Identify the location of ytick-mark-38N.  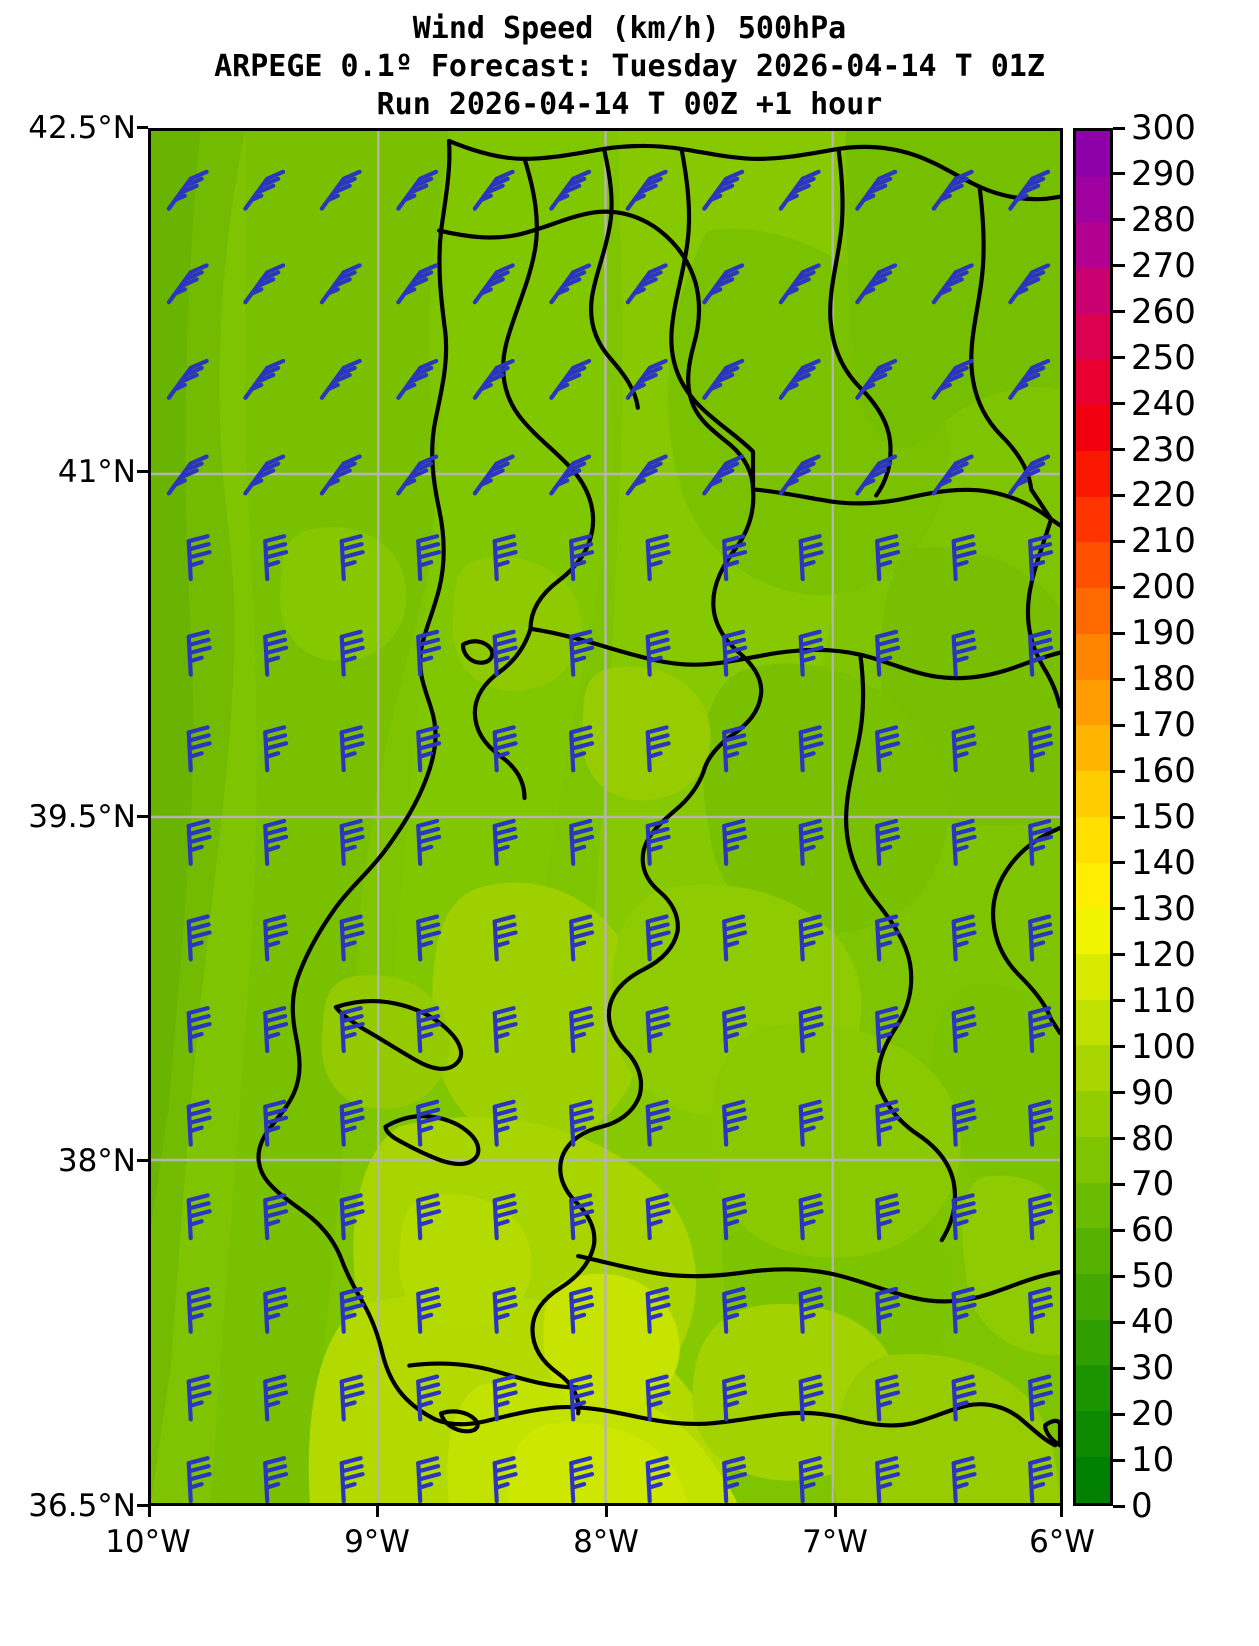
(142, 1160).